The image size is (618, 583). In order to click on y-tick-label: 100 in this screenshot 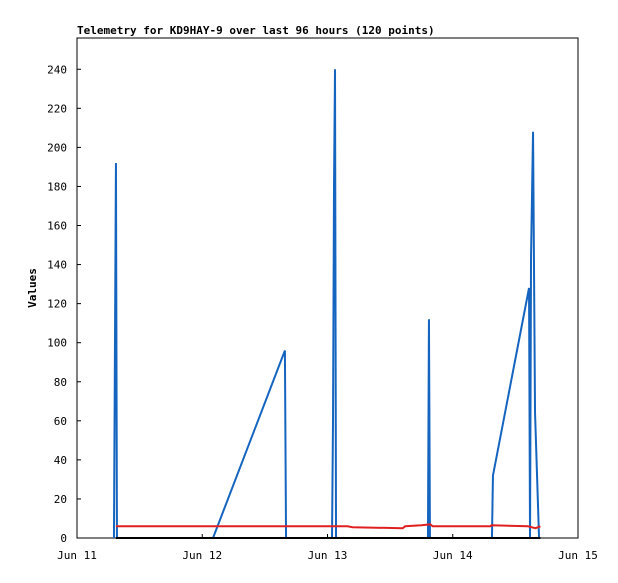, I will do `click(57, 343)`.